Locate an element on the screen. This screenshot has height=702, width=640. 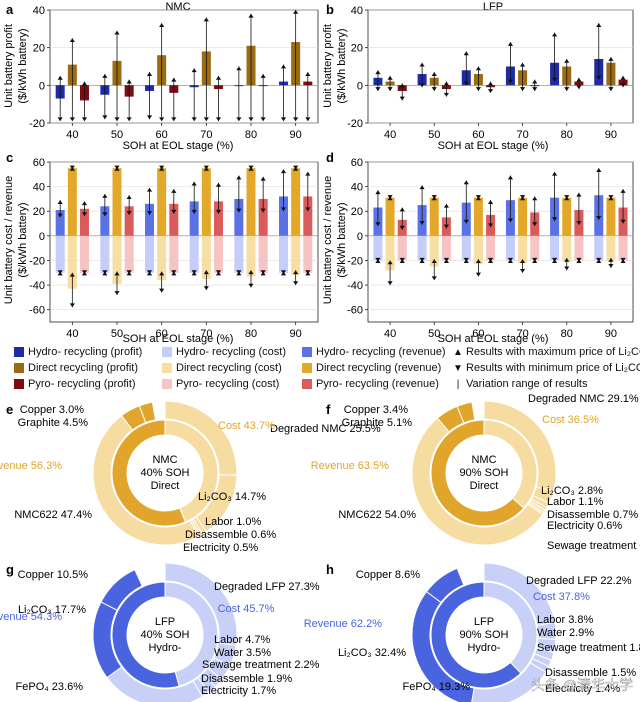
outer-segment-label: Disassemble 0.7% is located at coordinates (592, 515).